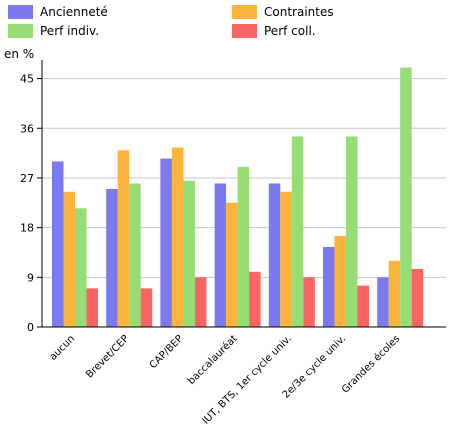 This screenshot has height=446, width=449. What do you see at coordinates (31, 203) in the screenshot?
I see `y-axis-ticks: 0 9 18 27 36 45` at bounding box center [31, 203].